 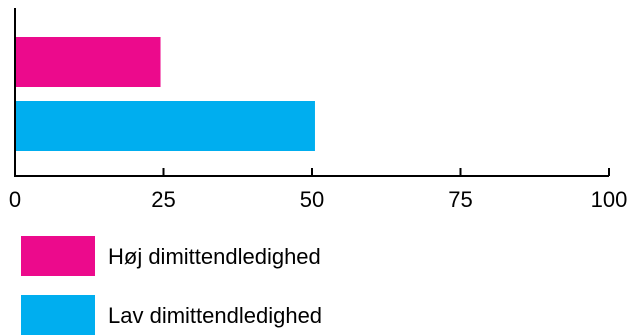 I want to click on x-tick-label-25: 25, so click(x=163, y=199).